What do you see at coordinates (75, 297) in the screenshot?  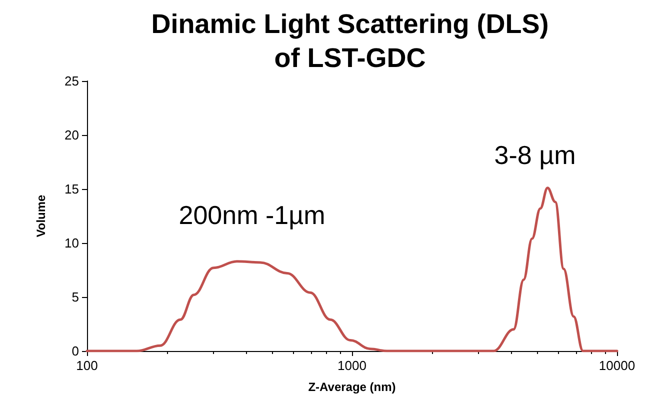 I see `y-tick-label: 5` at bounding box center [75, 297].